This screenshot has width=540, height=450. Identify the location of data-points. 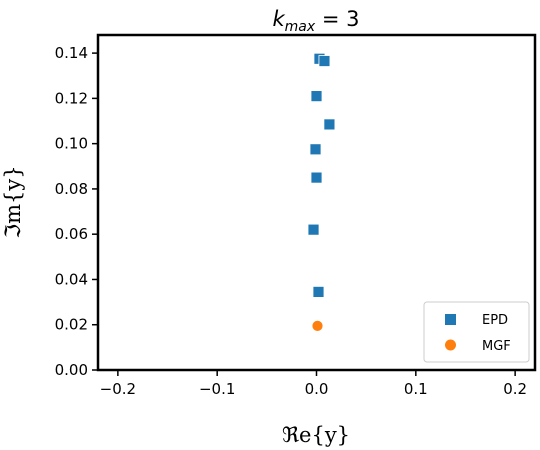
(321, 192).